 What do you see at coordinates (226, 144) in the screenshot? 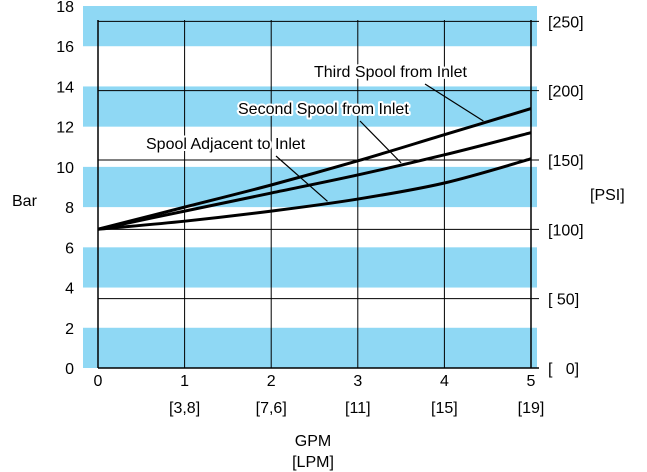
I see `annotation-label: Spool Adjacent to Inlet` at bounding box center [226, 144].